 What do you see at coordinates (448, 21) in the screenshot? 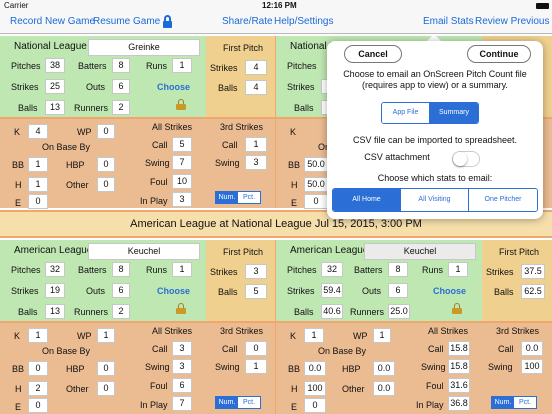
I see `email-stats-button: Email Stats` at bounding box center [448, 21].